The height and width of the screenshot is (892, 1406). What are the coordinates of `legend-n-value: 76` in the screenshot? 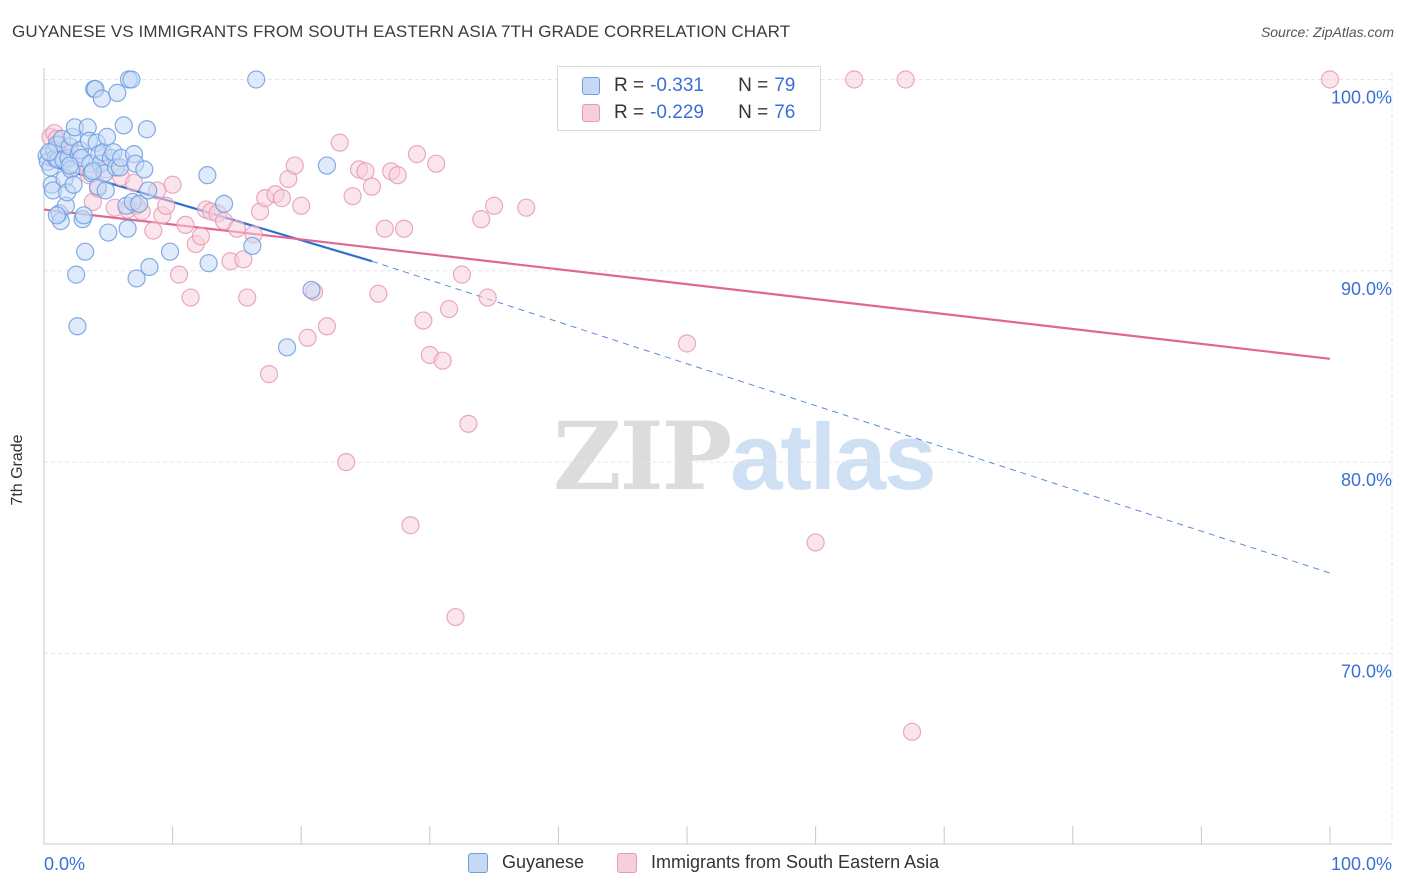 It's located at (785, 112).